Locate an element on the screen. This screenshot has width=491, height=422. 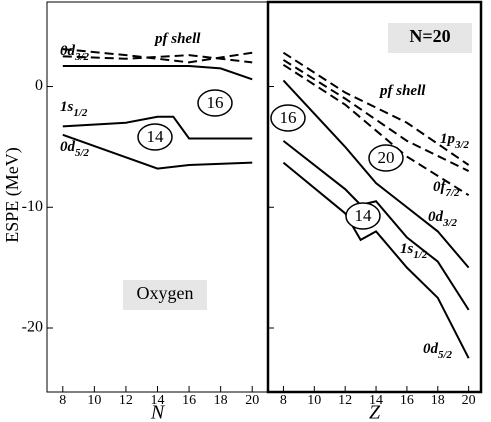
annotation-text: 1p is located at coordinates (448, 139).